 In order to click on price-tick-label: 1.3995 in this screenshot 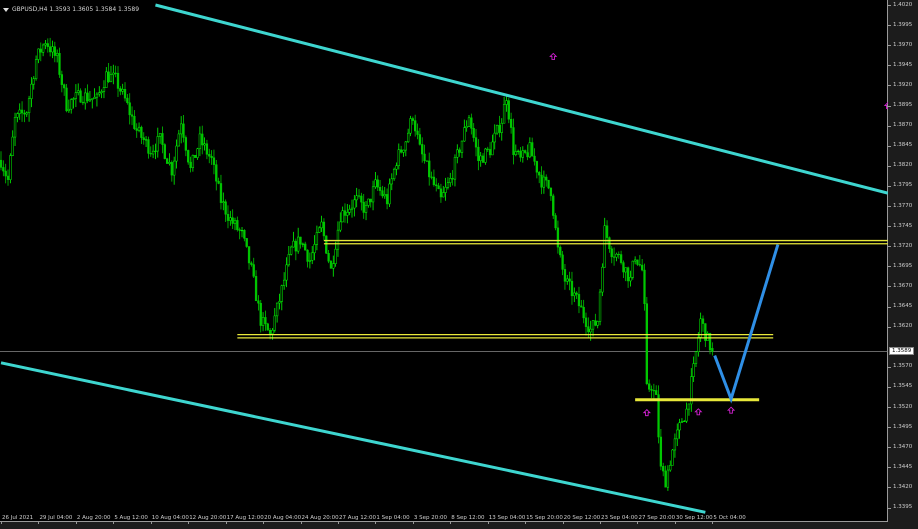, I will do `click(903, 24)`.